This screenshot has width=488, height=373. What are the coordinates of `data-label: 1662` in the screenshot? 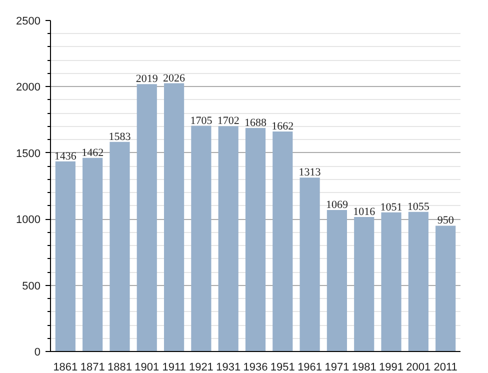 It's located at (283, 126).